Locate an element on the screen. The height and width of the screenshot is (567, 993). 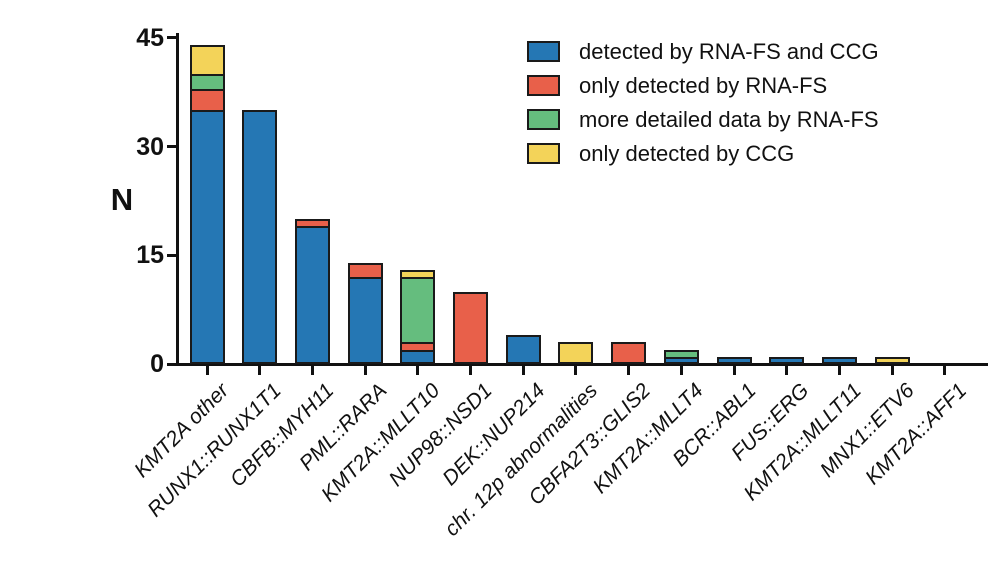
legend-item: only detected by RNA-FS is located at coordinates (703, 85).